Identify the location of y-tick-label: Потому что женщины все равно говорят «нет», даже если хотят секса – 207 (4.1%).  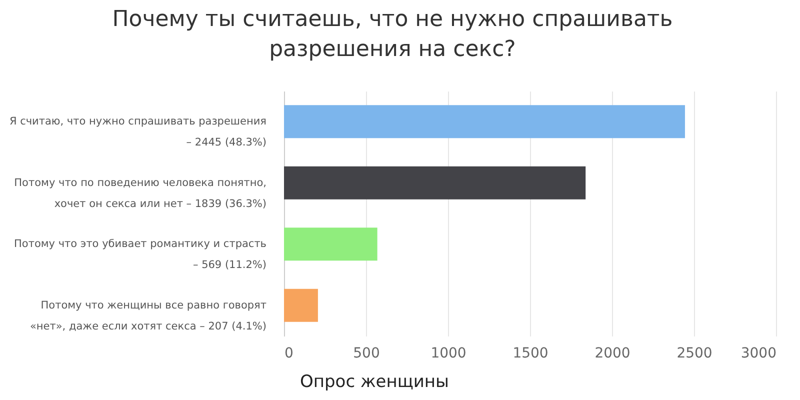
(148, 315).